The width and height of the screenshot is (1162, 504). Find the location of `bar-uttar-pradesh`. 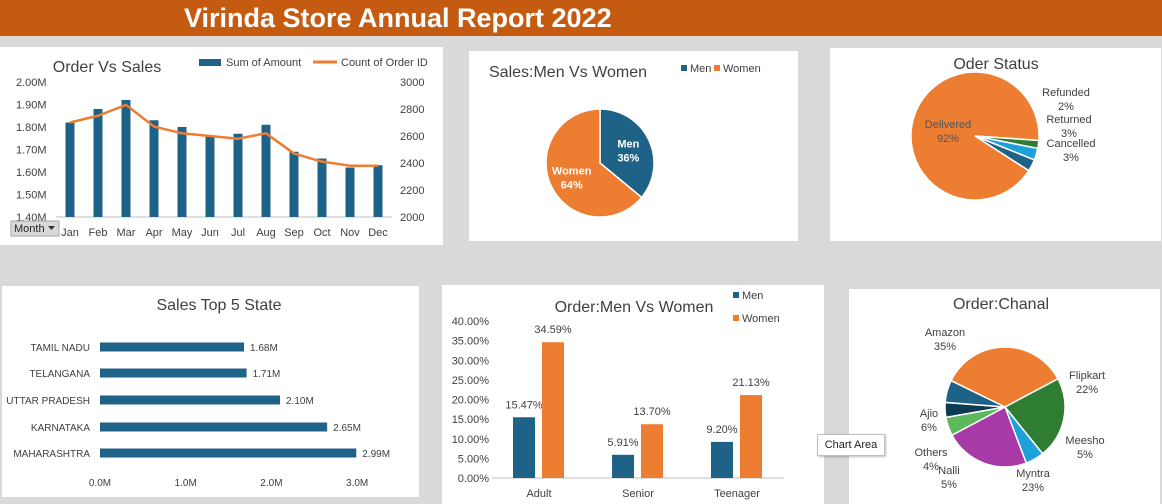

bar-uttar-pradesh is located at coordinates (190, 400).